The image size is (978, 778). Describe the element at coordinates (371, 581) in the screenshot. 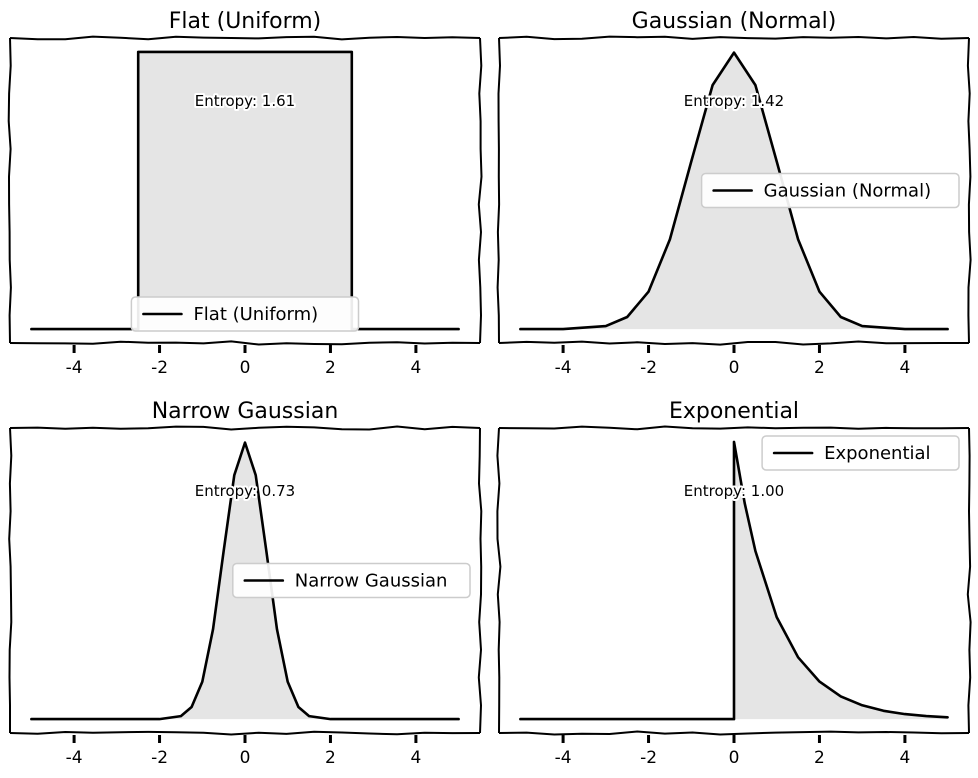

I see `legend-label: Narrow Gaussian` at that location.